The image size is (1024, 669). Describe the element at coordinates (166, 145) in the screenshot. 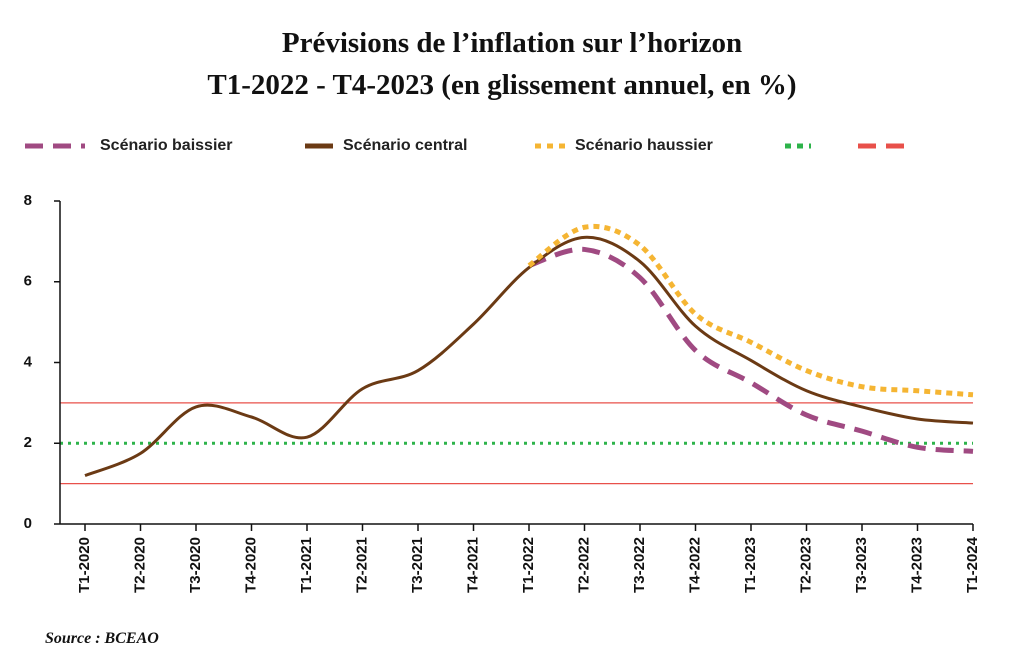

I see `legend-label: Scénario baissier` at that location.